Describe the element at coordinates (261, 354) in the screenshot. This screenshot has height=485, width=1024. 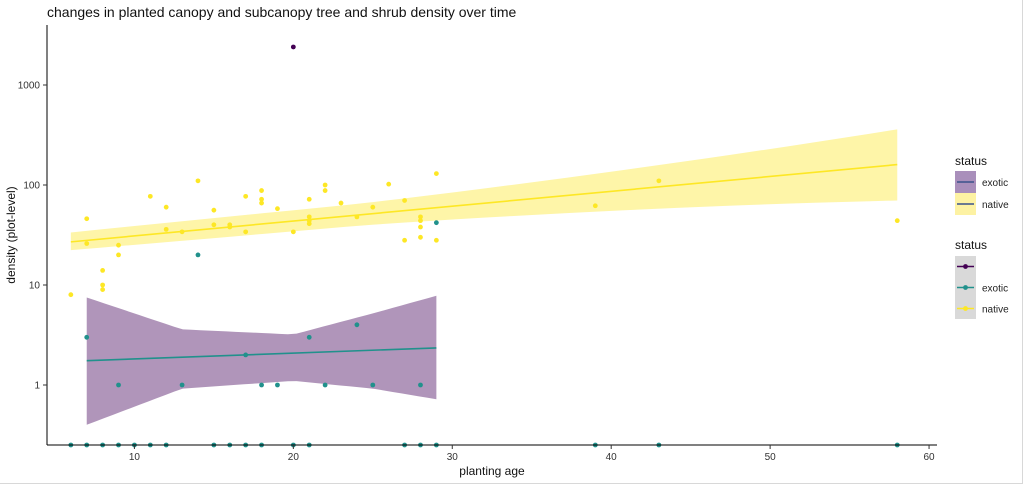
I see `trend-line-exotic` at that location.